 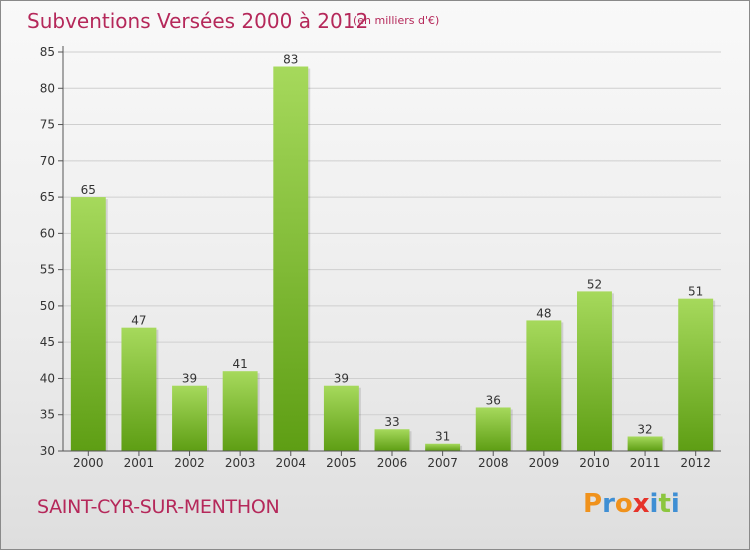 I want to click on bar-value-label: 32, so click(x=644, y=429).